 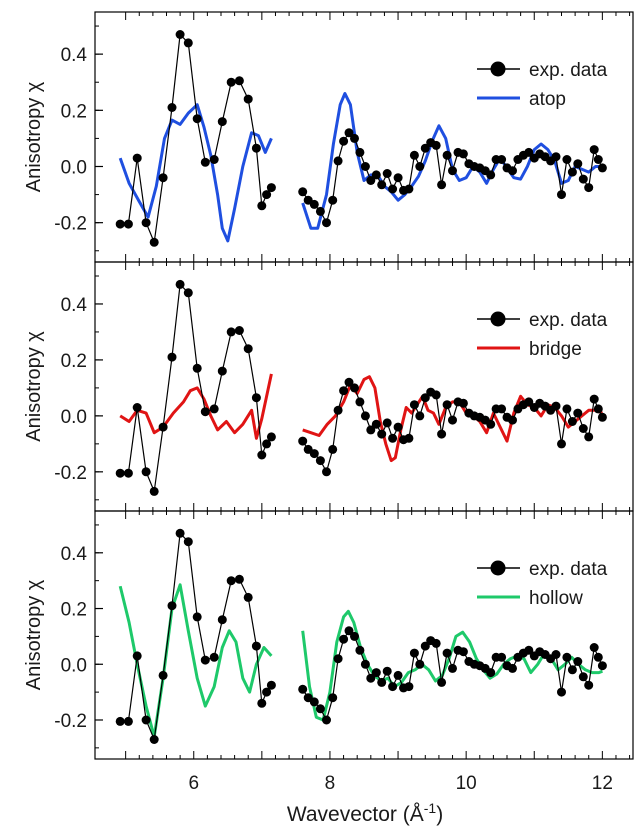 I want to click on x-tick-label: 6, so click(x=193, y=783).